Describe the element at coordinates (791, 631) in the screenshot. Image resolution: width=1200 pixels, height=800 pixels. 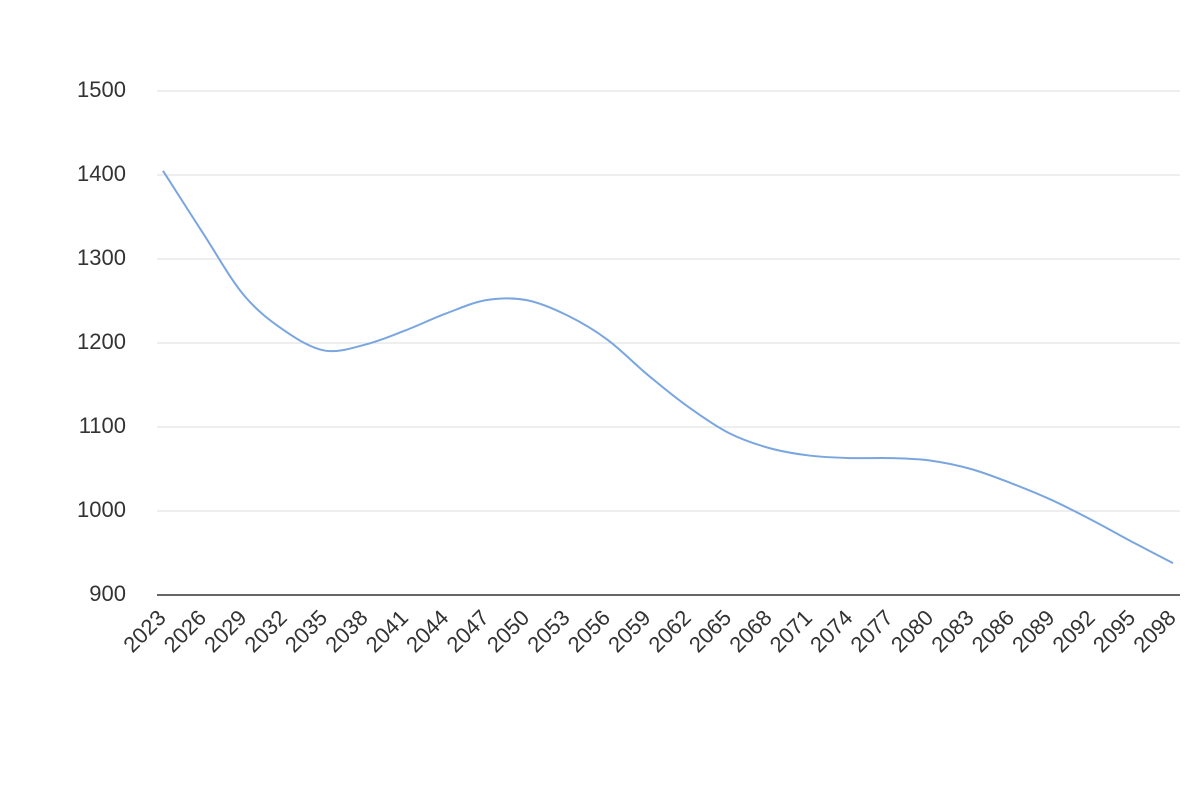
I see `x-tick-label: 2071` at that location.